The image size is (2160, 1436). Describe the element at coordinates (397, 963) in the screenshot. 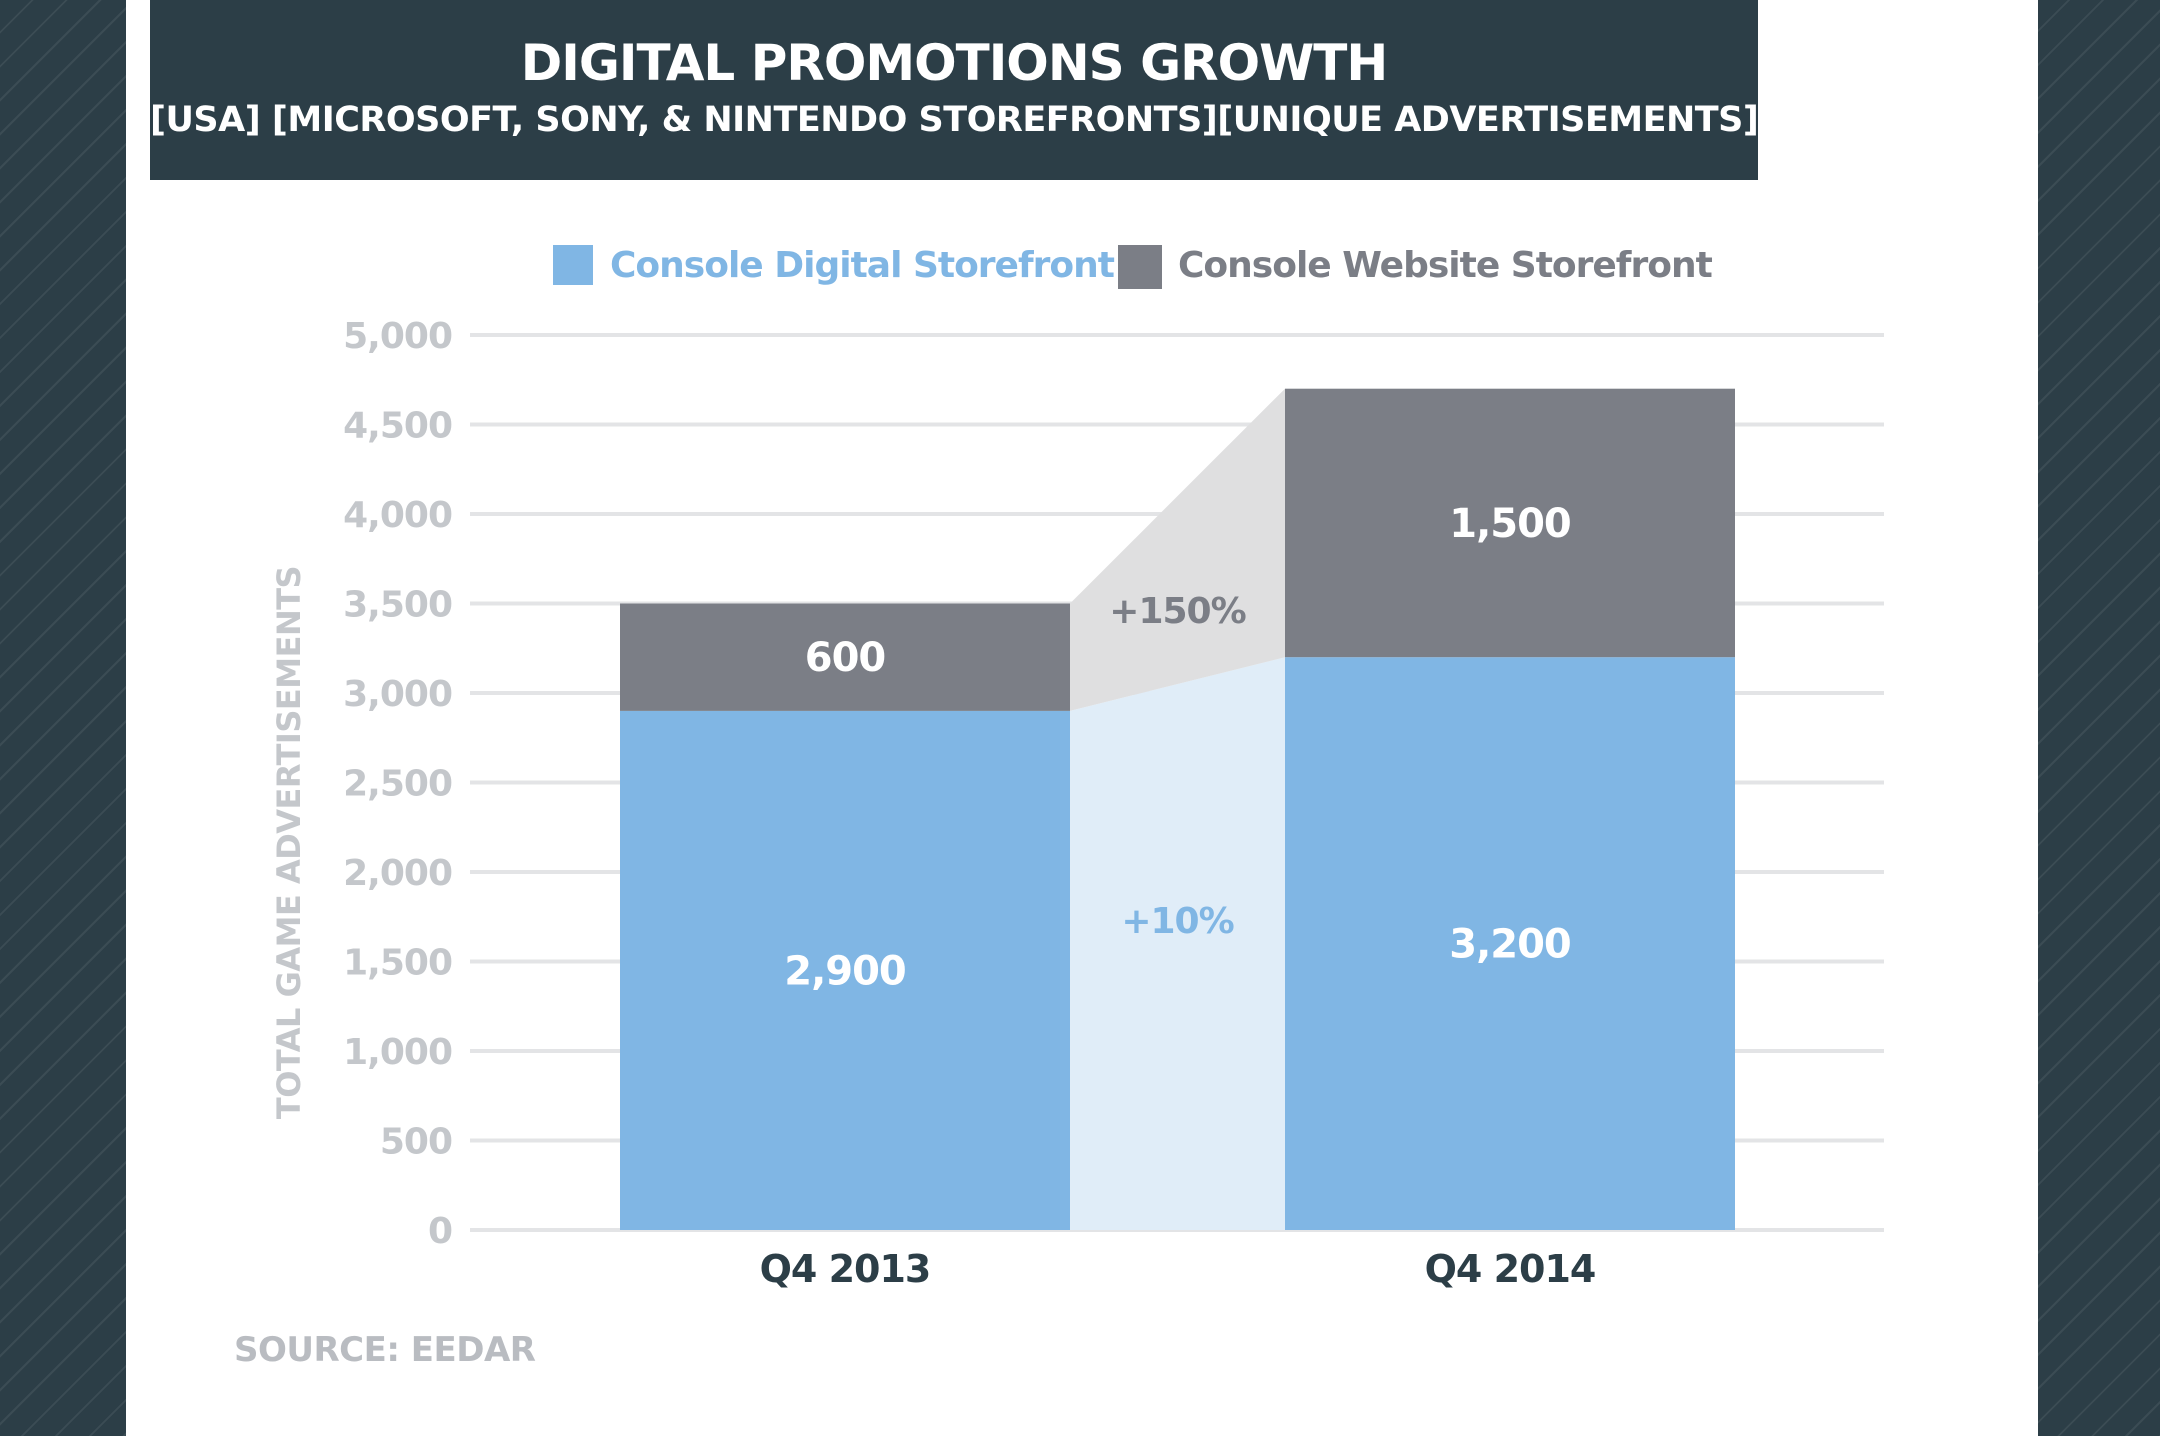

I see `y-tick-label: 1,500` at that location.